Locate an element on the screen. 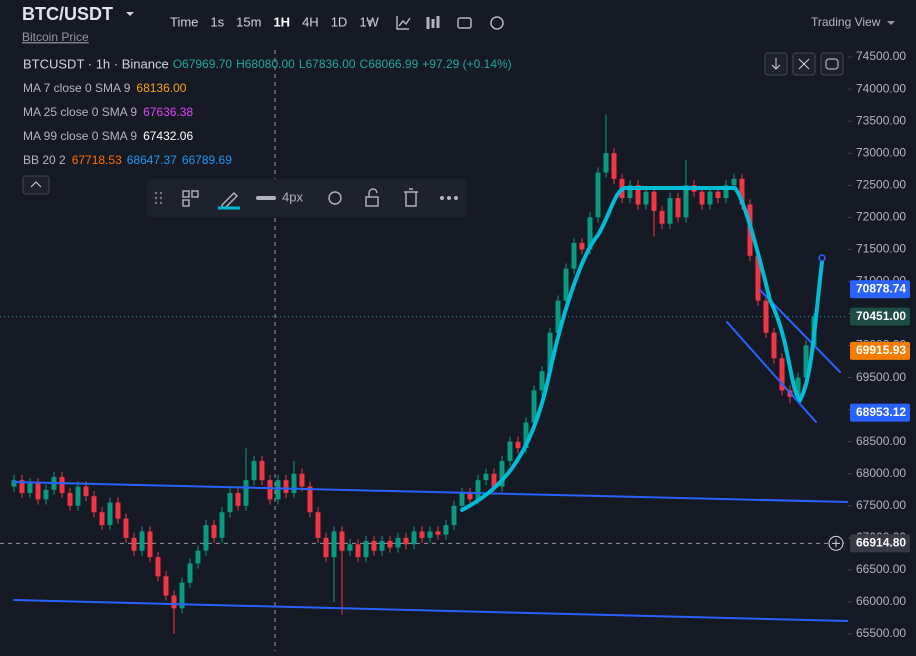 The width and height of the screenshot is (916, 656). brand: Trading View is located at coordinates (846, 22).